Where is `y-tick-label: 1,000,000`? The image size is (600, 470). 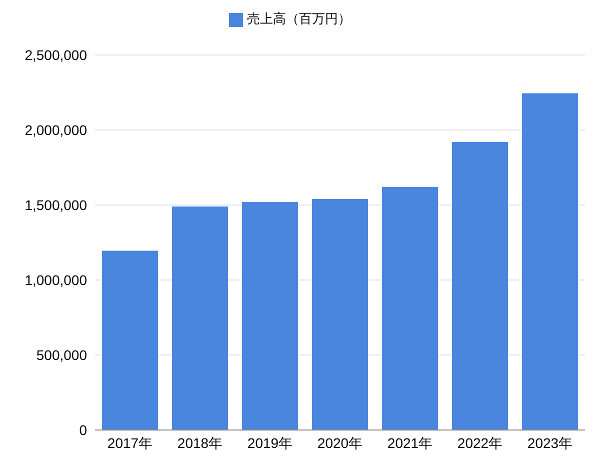 y-tick-label: 1,000,000 is located at coordinates (56, 280).